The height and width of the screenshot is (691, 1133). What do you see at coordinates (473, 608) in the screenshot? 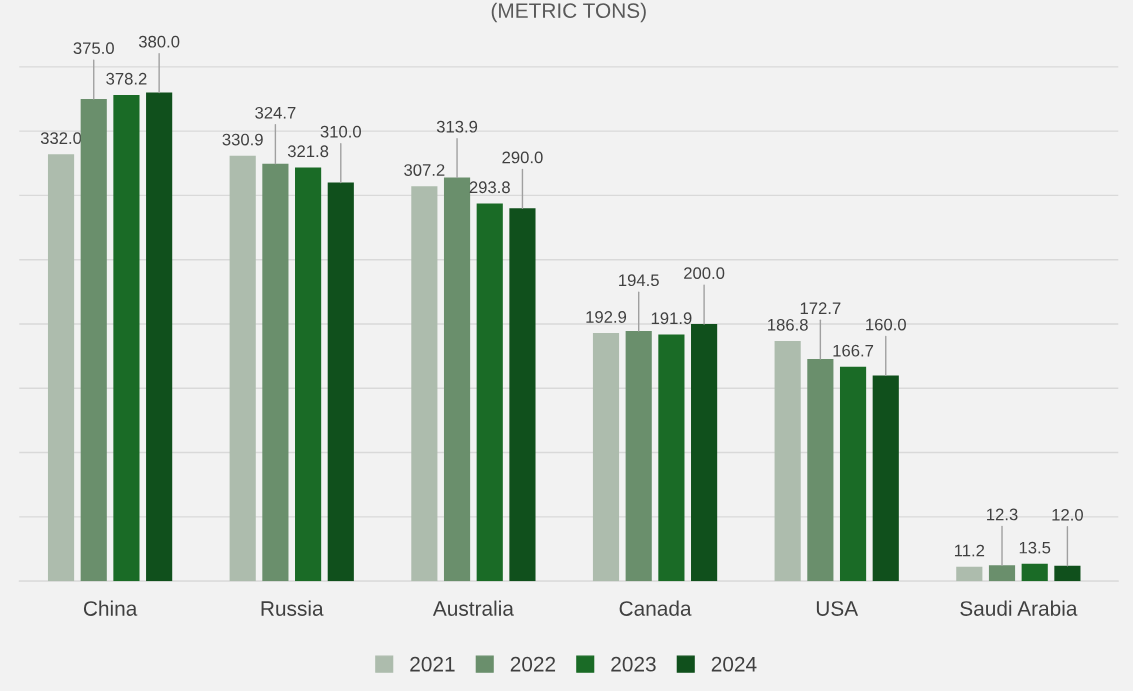
I see `x-tick-label: Australia` at bounding box center [473, 608].